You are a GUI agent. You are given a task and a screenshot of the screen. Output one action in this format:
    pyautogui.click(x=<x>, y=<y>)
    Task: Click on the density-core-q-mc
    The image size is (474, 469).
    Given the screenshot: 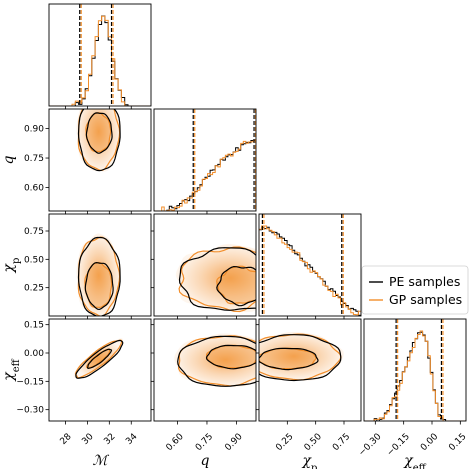 What is the action you would take?
    pyautogui.click(x=98, y=132)
    